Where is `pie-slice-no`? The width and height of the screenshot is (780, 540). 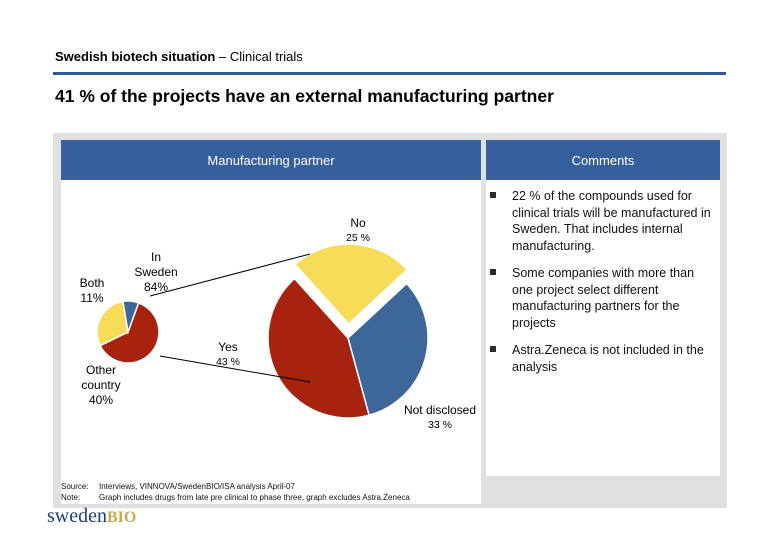 pie-slice-no is located at coordinates (351, 284).